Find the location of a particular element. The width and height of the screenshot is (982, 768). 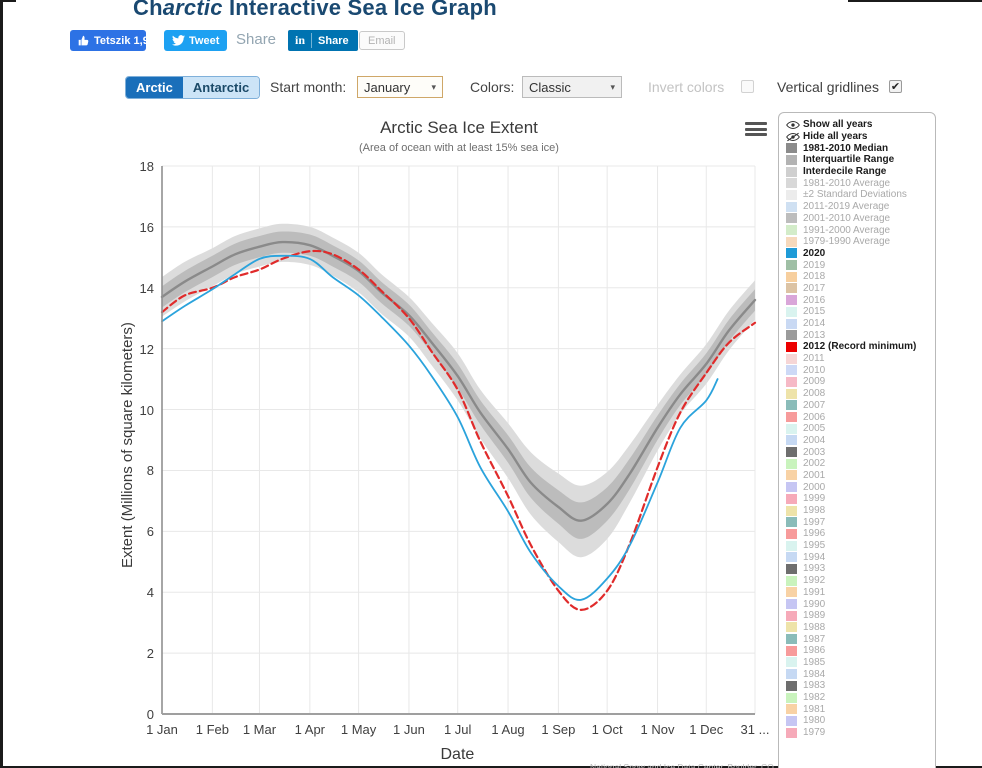

chart-menu-button is located at coordinates (756, 129).